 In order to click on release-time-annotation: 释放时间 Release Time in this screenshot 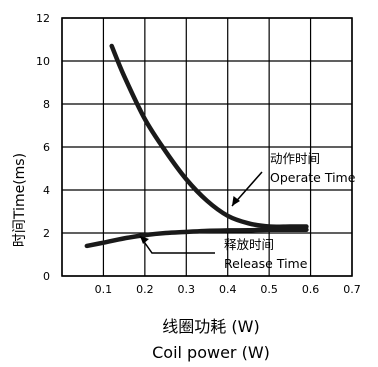, I will do `click(223, 253)`.